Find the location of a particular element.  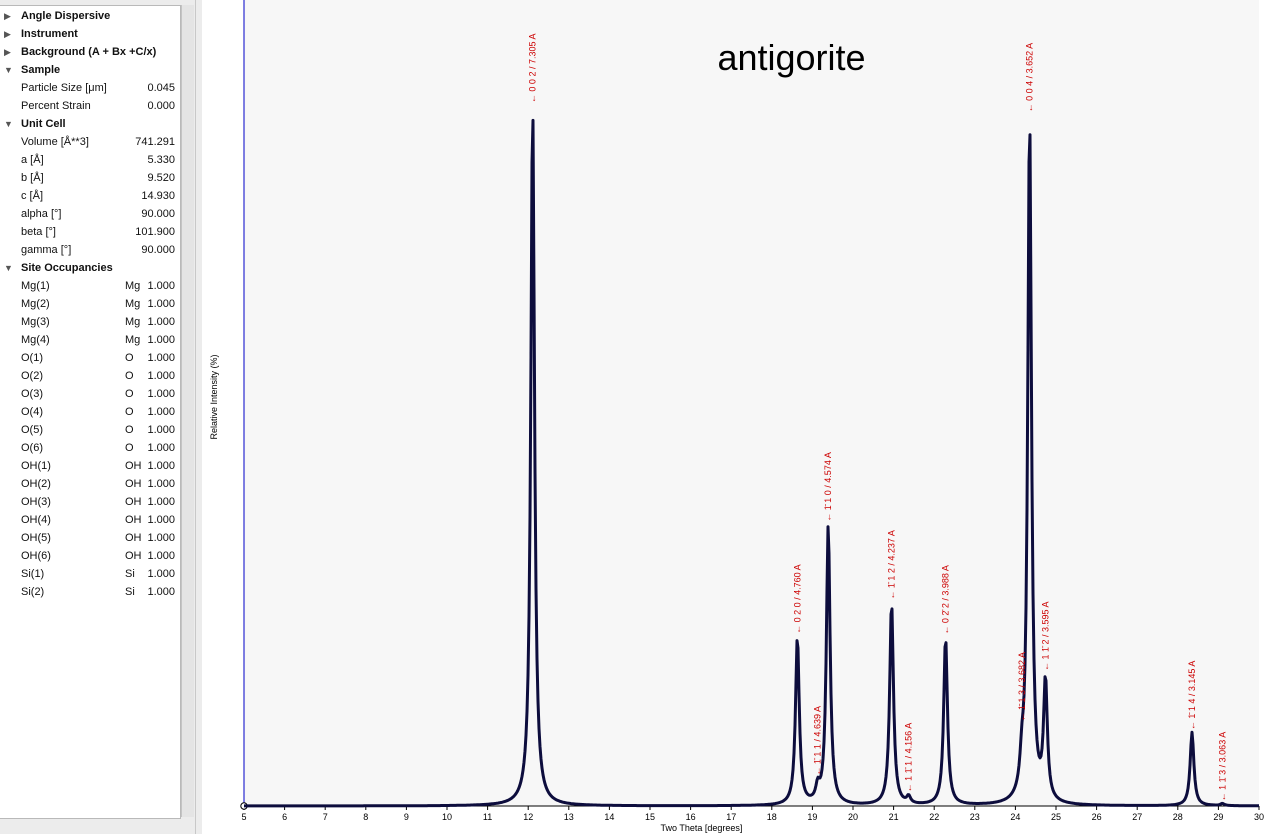

parameter-value: 101.900 is located at coordinates (155, 232).